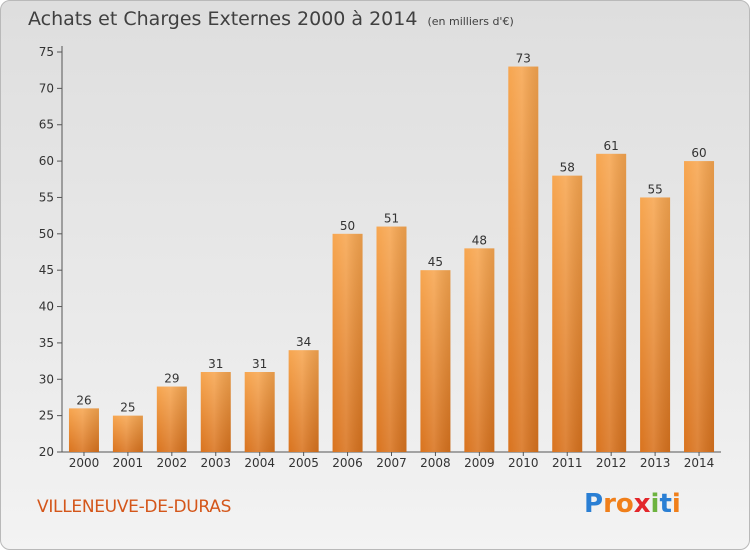  I want to click on subtitle-text: (en milliers d'€), so click(470, 21).